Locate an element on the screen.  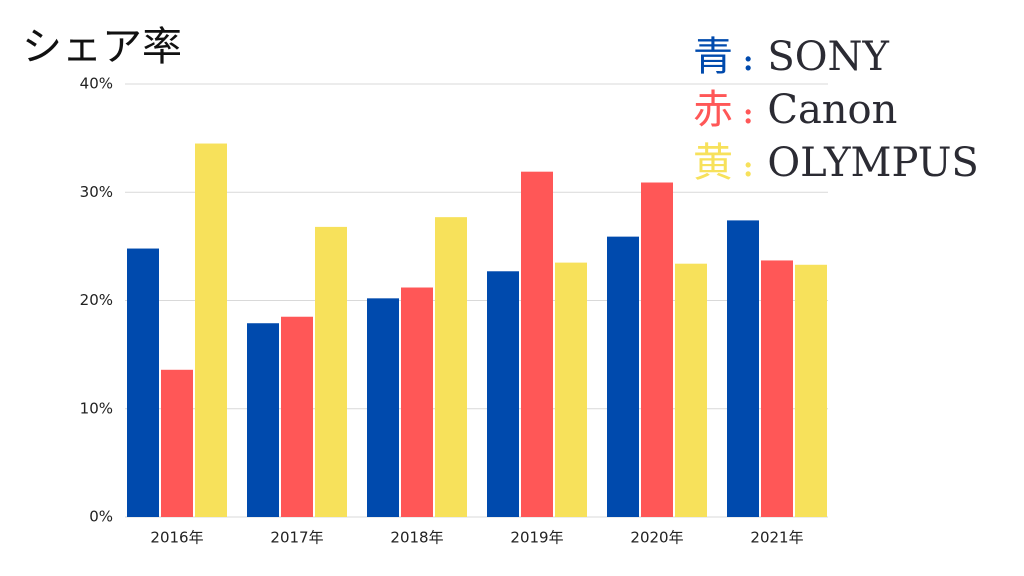
legend-label: Canon is located at coordinates (832, 110).